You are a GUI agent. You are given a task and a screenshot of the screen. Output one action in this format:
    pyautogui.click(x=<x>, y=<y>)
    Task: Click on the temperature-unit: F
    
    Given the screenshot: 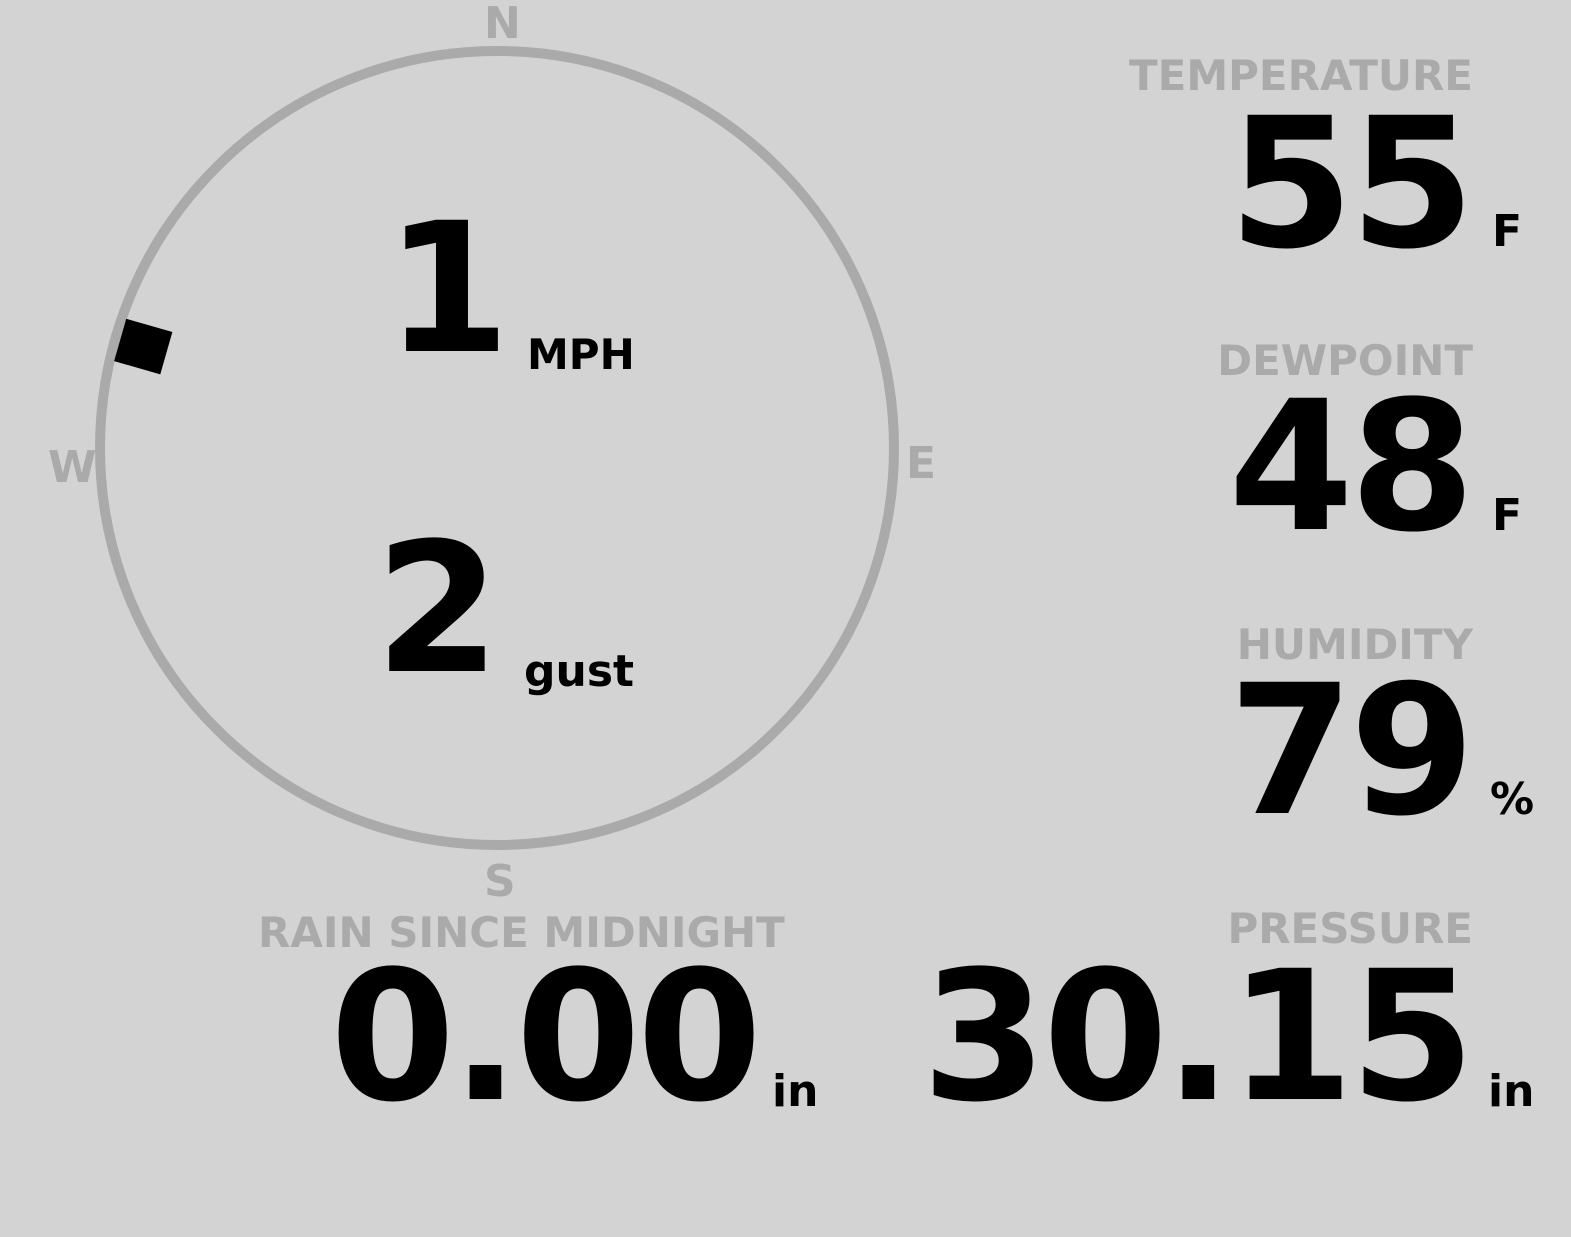 What is the action you would take?
    pyautogui.click(x=1507, y=231)
    